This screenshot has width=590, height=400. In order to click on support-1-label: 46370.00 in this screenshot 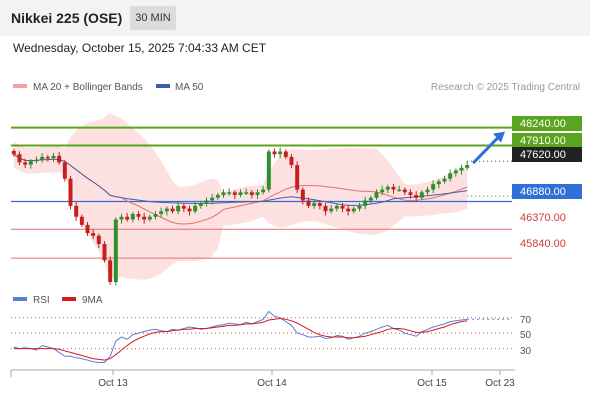, I will do `click(543, 218)`.